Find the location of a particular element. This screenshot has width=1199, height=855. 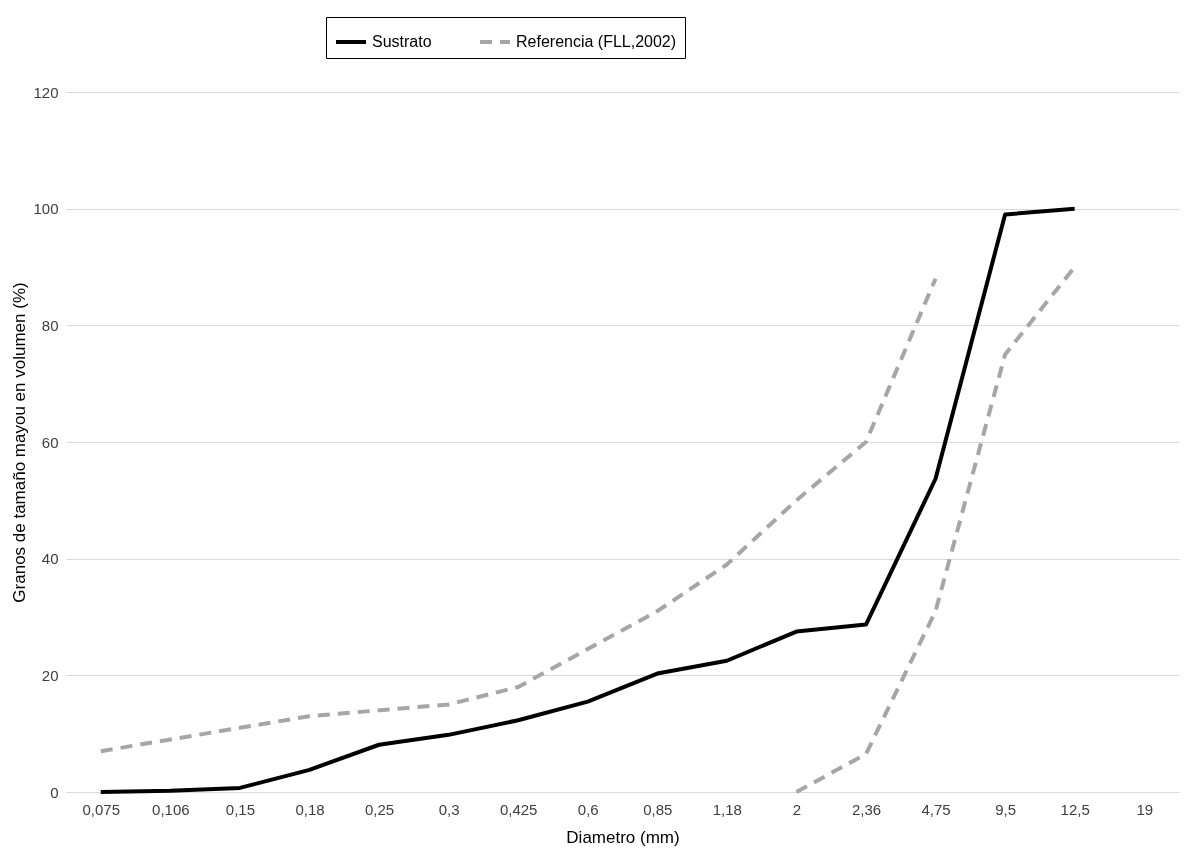

y-axis-title: Granos de tamaño mayou en volumen (%) is located at coordinates (20, 442).